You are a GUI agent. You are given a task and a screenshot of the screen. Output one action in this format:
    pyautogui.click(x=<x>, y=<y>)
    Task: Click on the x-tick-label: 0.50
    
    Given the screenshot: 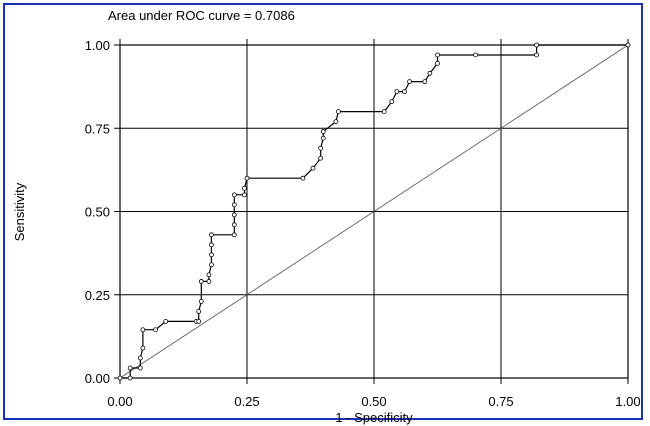 What is the action you would take?
    pyautogui.click(x=373, y=401)
    